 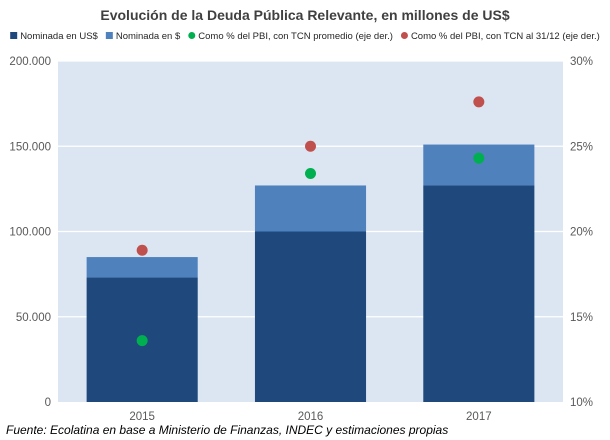 I want to click on y-left-tick-label: 150.000, so click(x=30, y=147).